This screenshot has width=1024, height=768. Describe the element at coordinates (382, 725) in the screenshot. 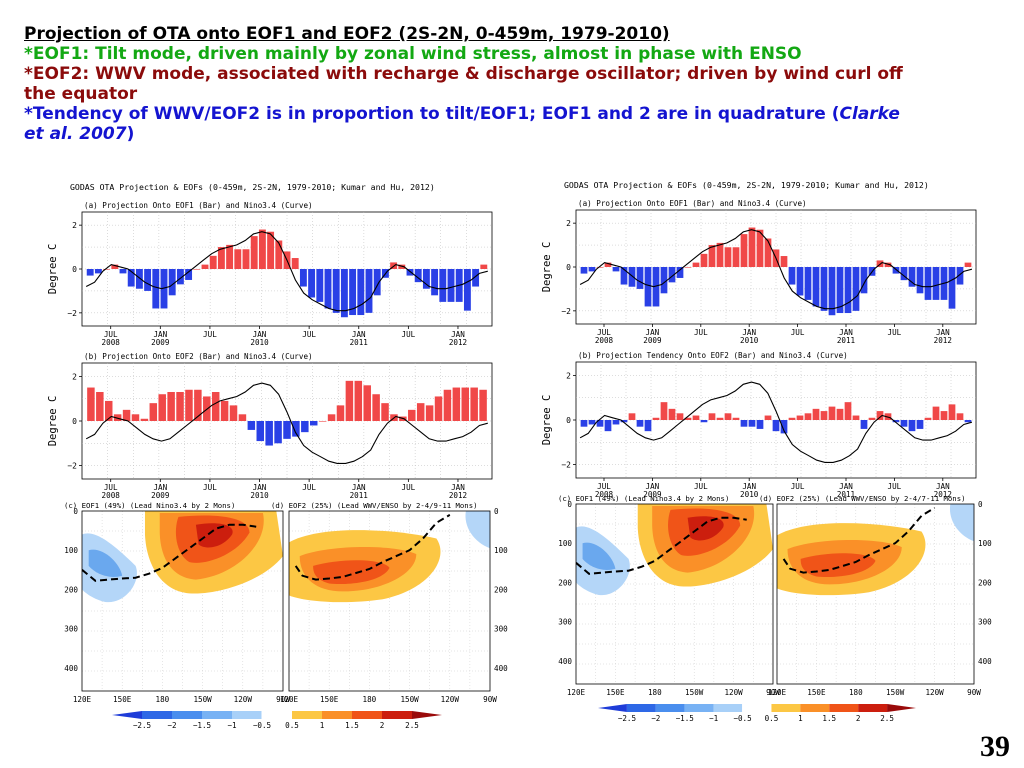

I see `colorbar-label: 2` at that location.